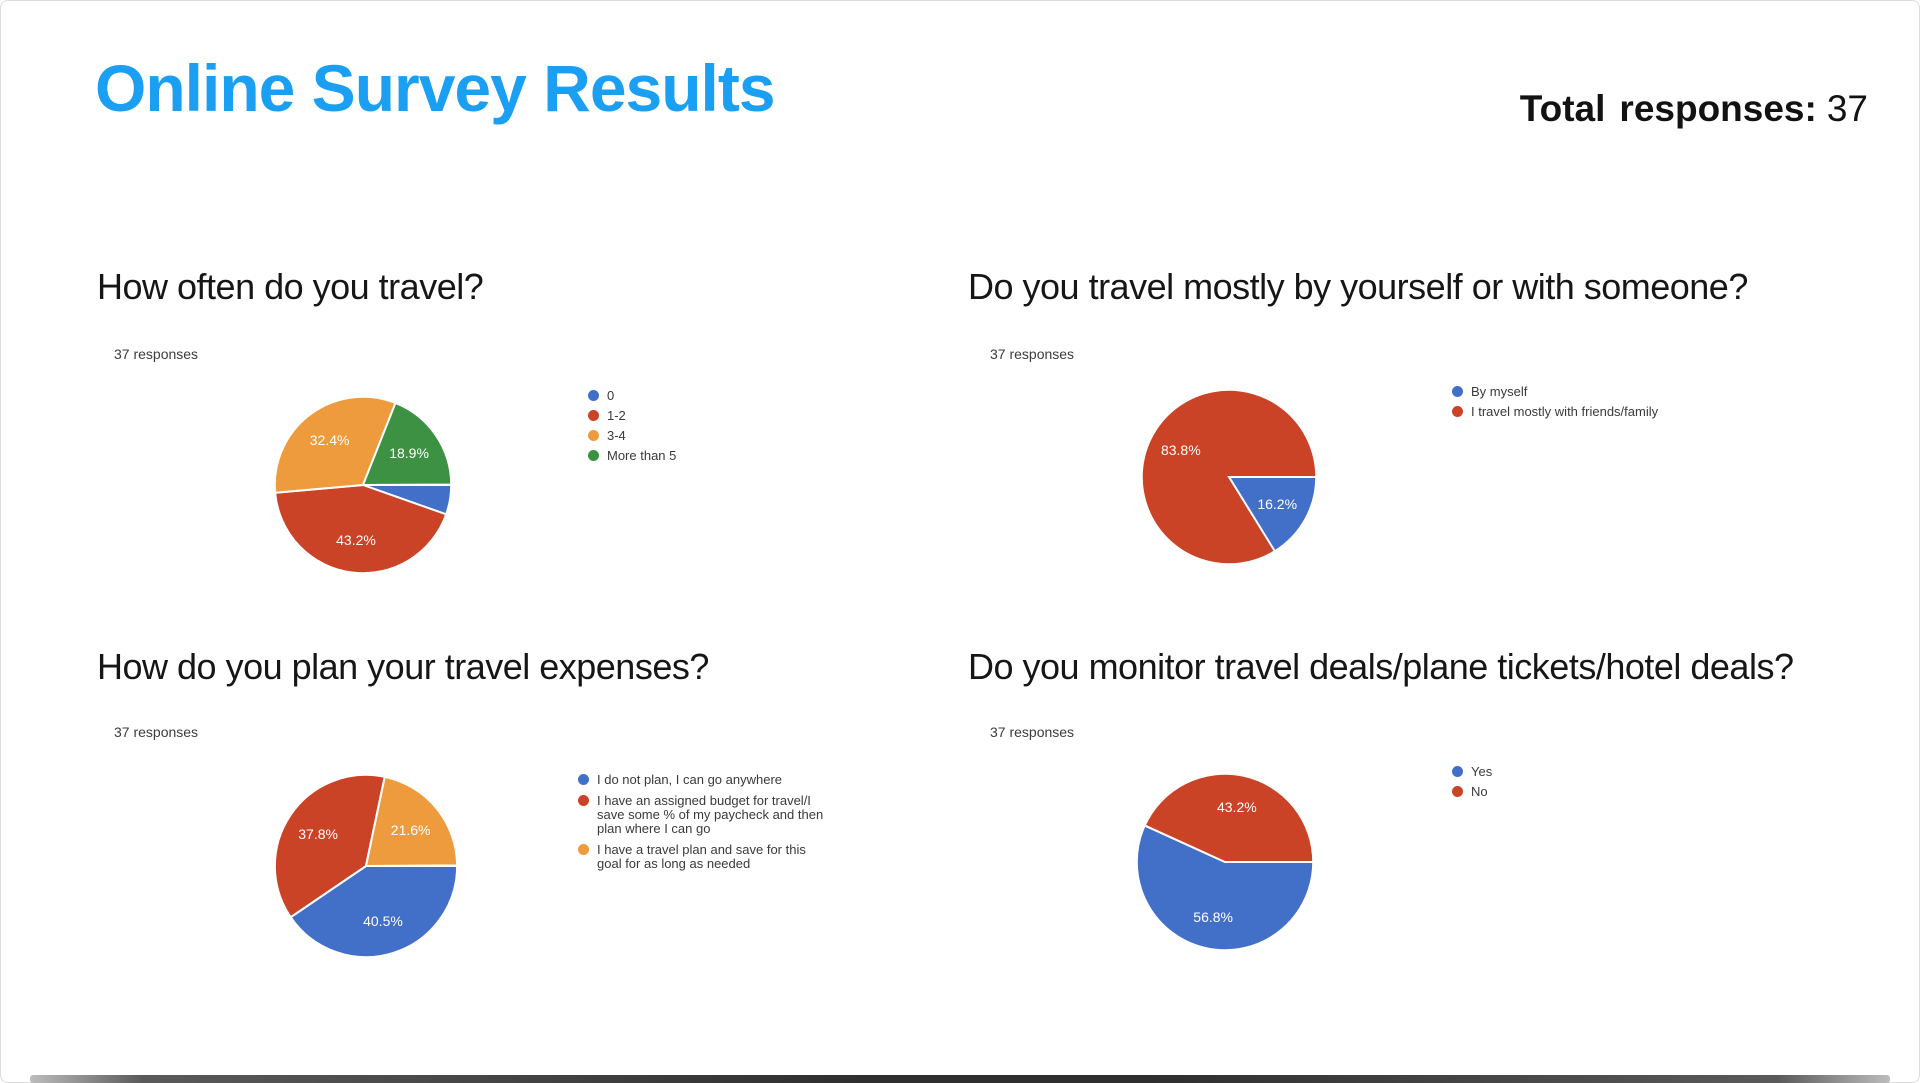  I want to click on legend-item: By myself, so click(1555, 391).